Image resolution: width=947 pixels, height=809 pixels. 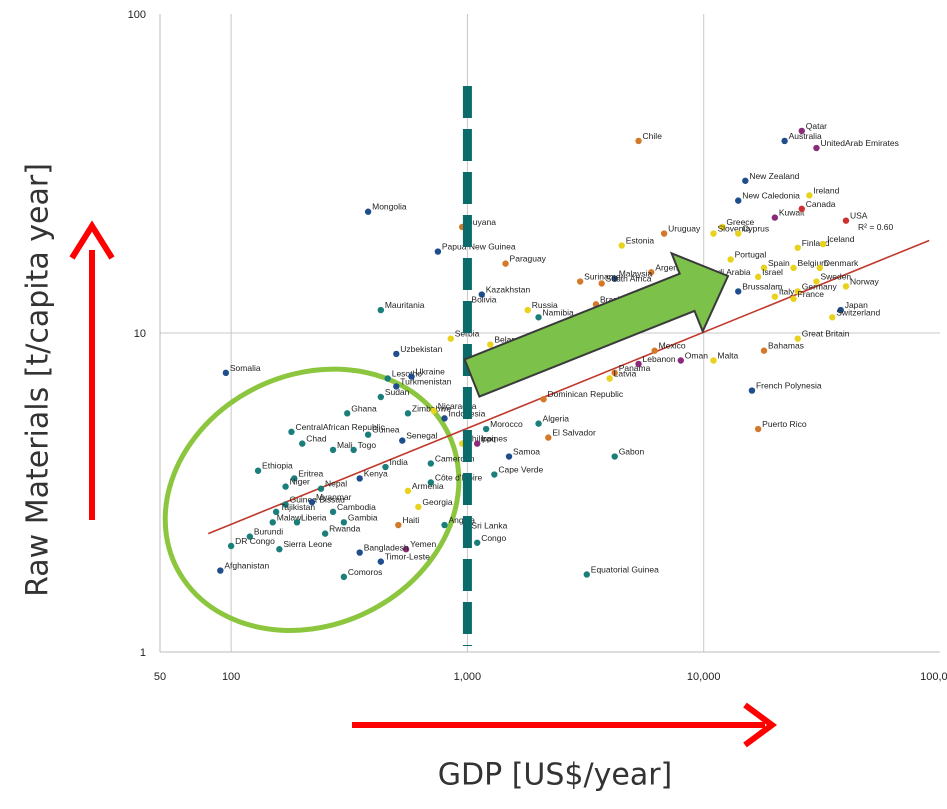 I want to click on x-tick-label: 100, so click(x=231, y=677).